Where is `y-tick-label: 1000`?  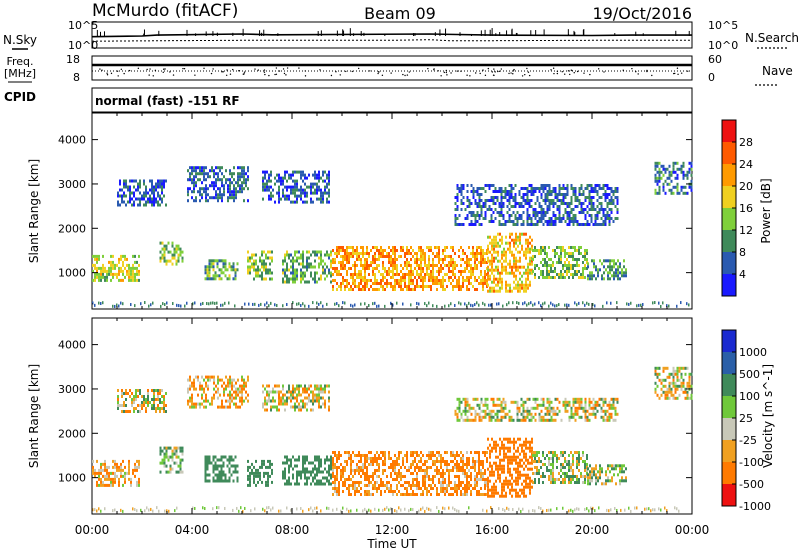
y-tick-label: 1000 is located at coordinates (72, 273).